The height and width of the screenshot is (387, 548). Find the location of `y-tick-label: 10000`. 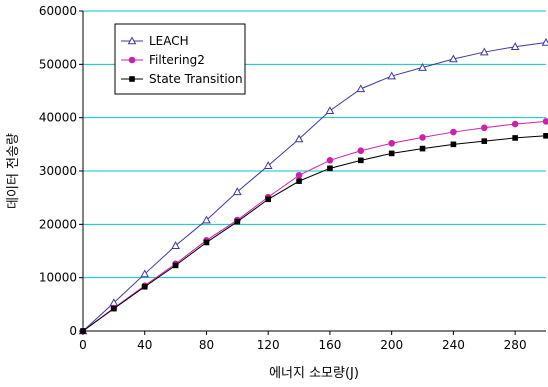

y-tick-label: 10000 is located at coordinates (58, 278).